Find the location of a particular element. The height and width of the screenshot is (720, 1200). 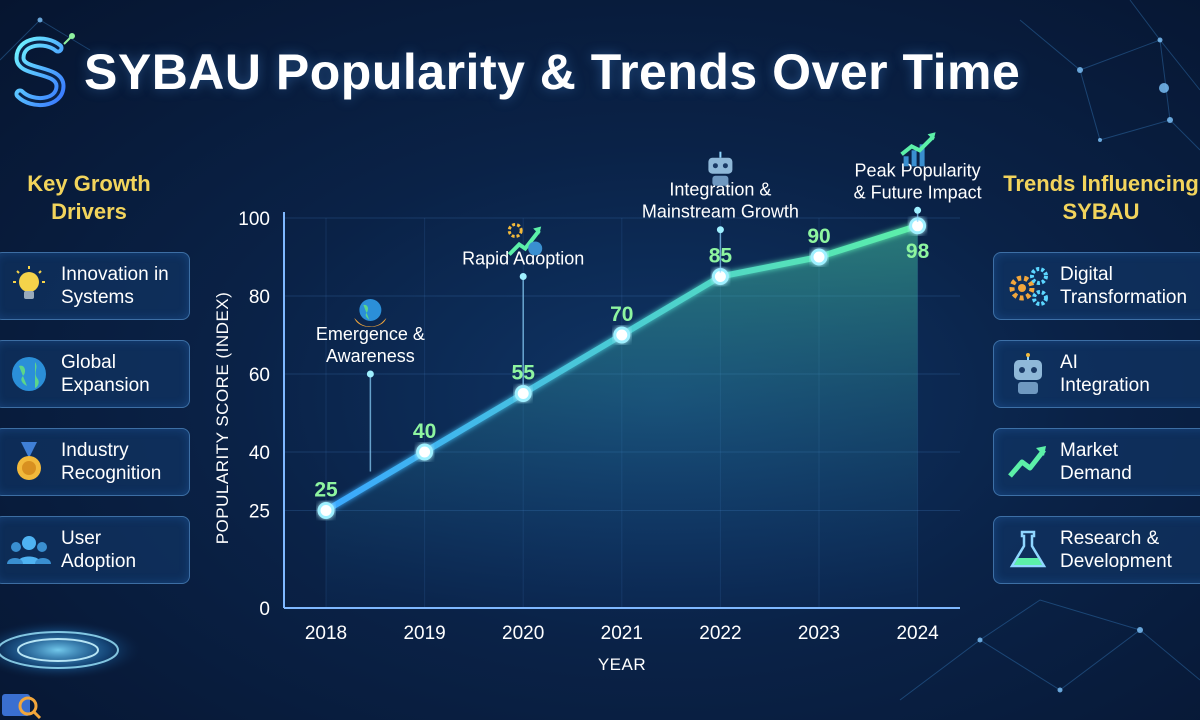

annotation: Integration & Mainstream Growth is located at coordinates (720, 212).